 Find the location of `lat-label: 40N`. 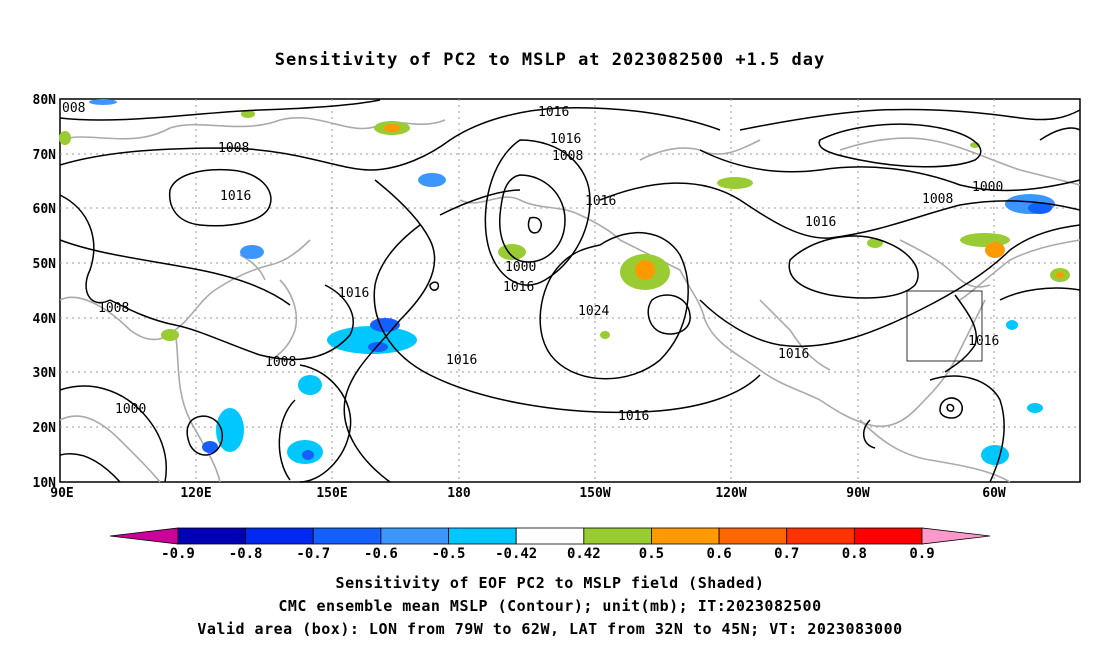

lat-label: 40N is located at coordinates (45, 319).